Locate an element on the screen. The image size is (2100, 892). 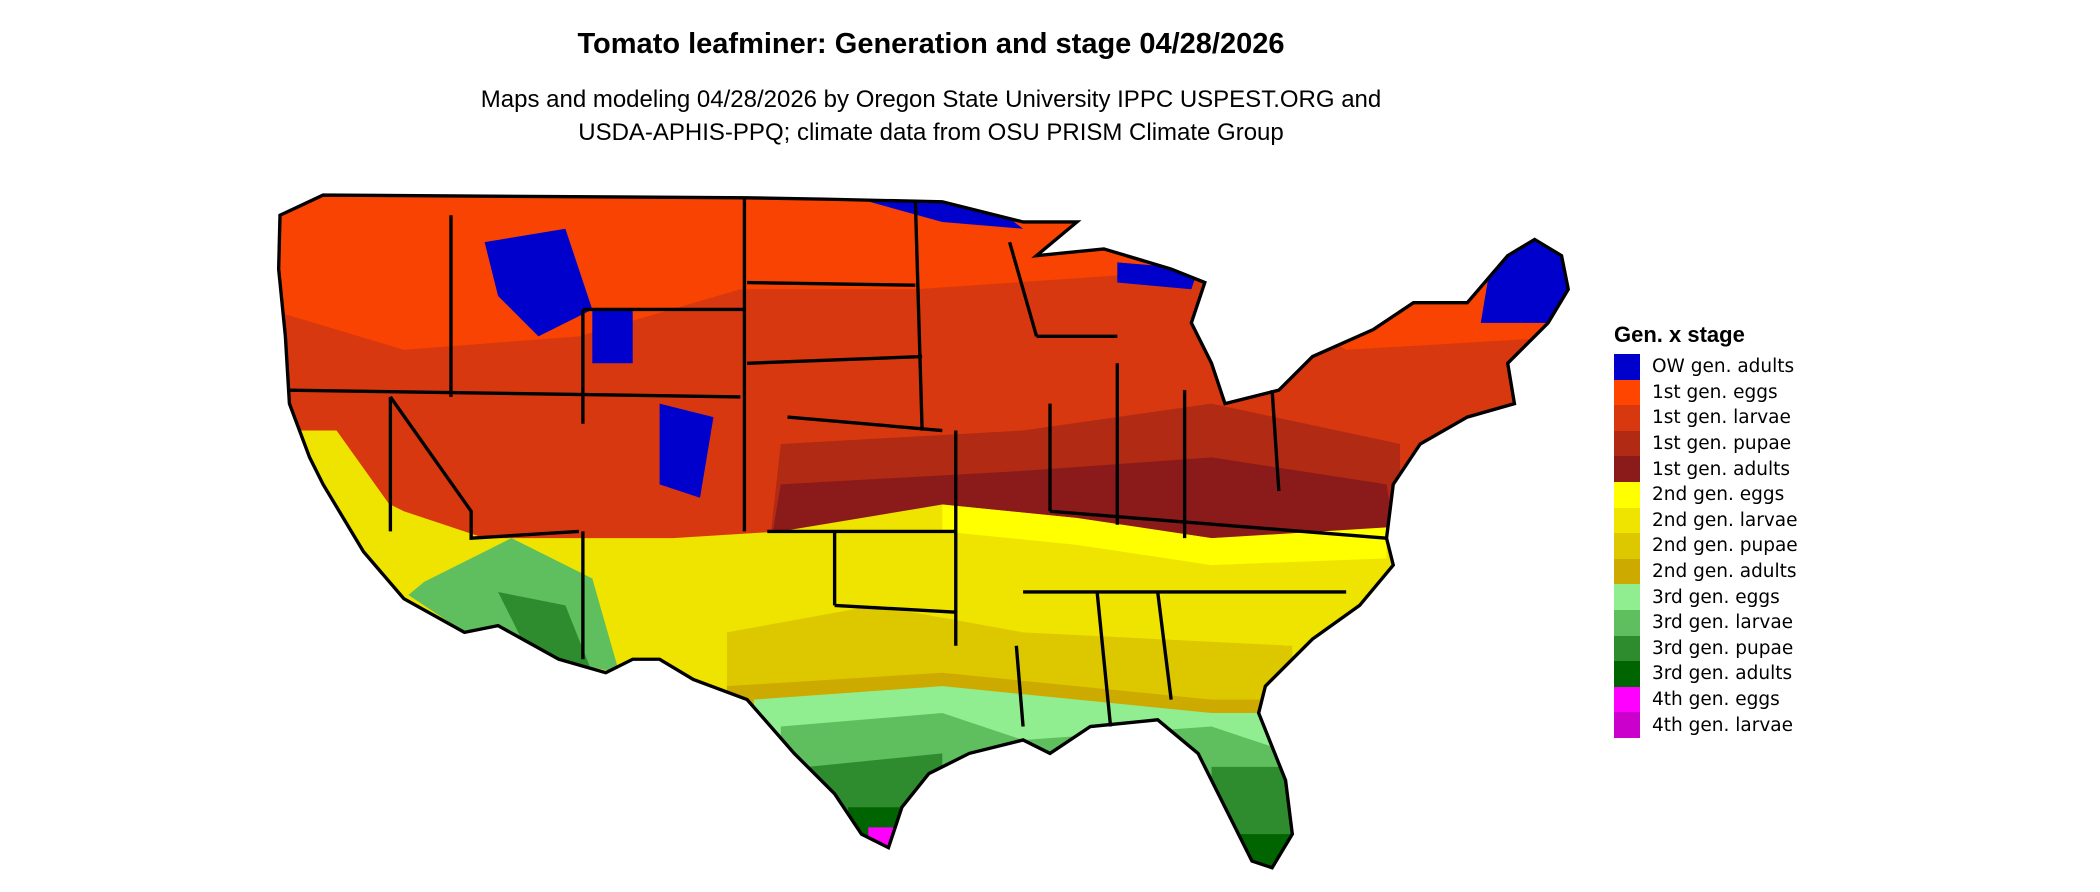
legend-item: 3rd gen. larvae is located at coordinates (1706, 622).